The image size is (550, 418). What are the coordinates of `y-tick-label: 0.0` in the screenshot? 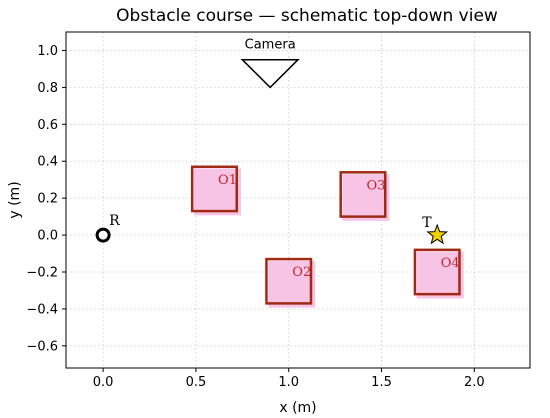 It's located at (47, 236).